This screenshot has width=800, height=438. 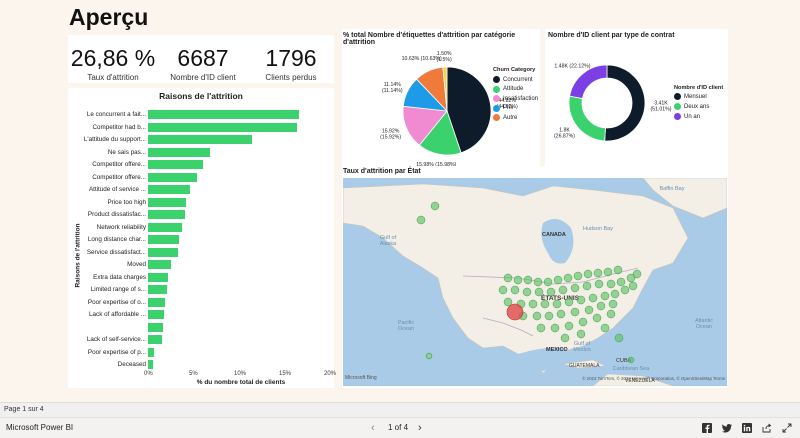 I want to click on legend-item: Attitude, so click(x=508, y=89).